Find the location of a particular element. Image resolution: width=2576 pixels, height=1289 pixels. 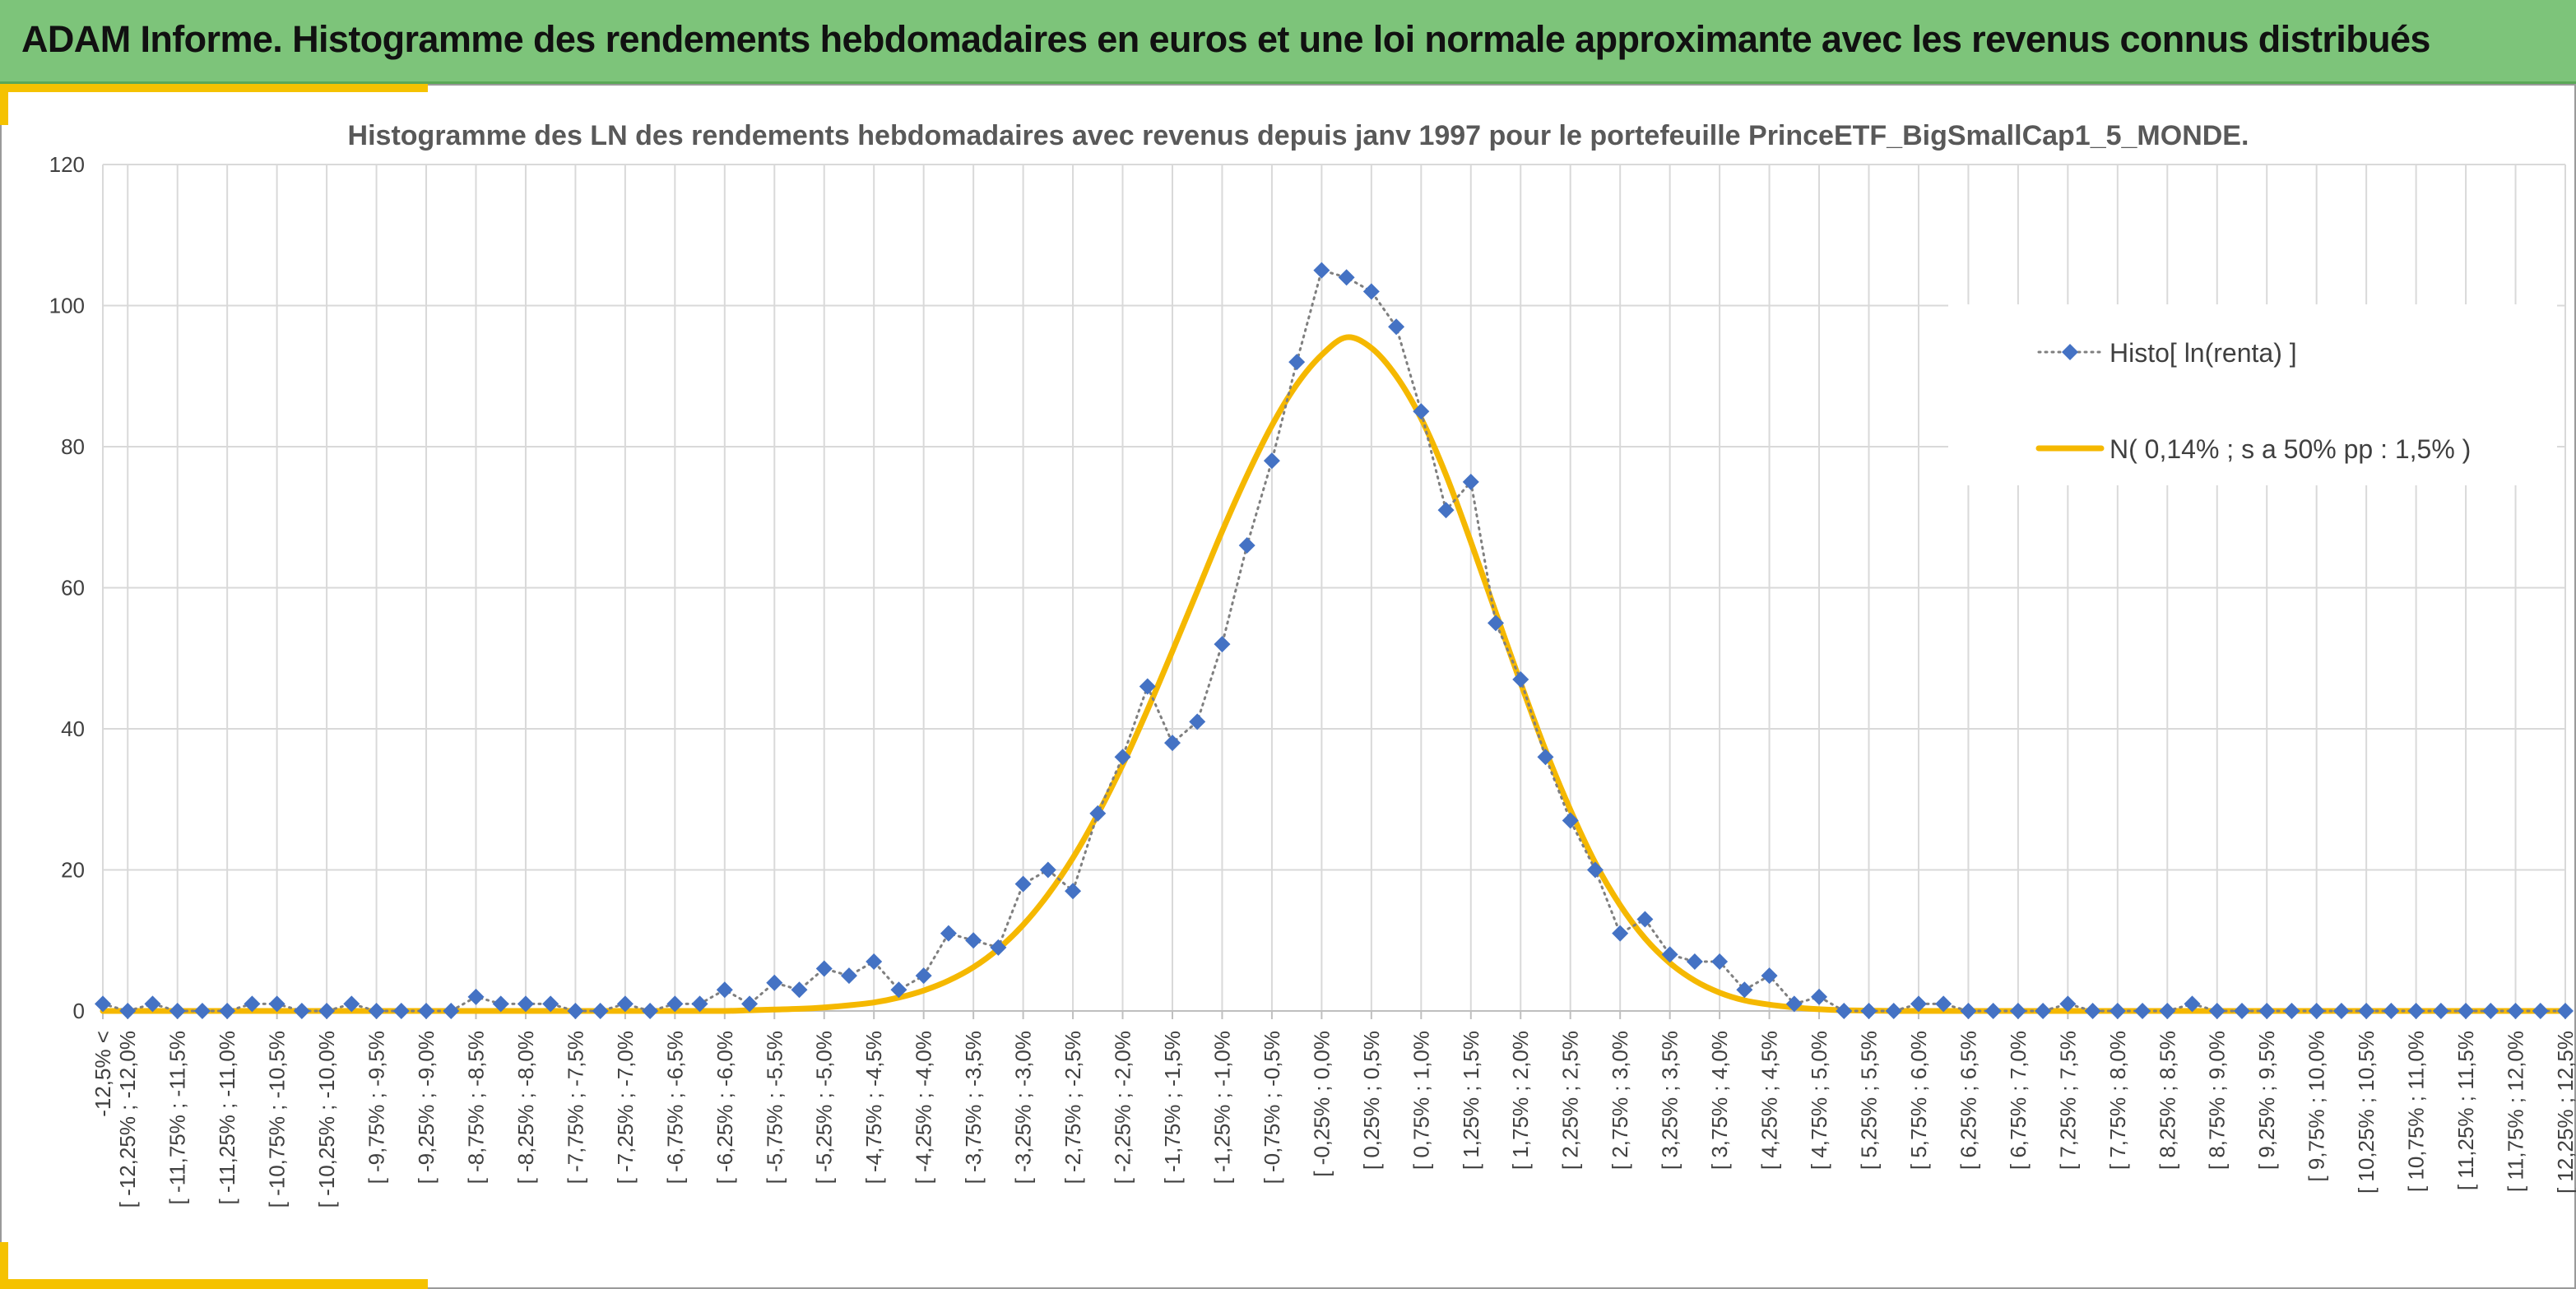

y-tick-label: 100 is located at coordinates (67, 306).